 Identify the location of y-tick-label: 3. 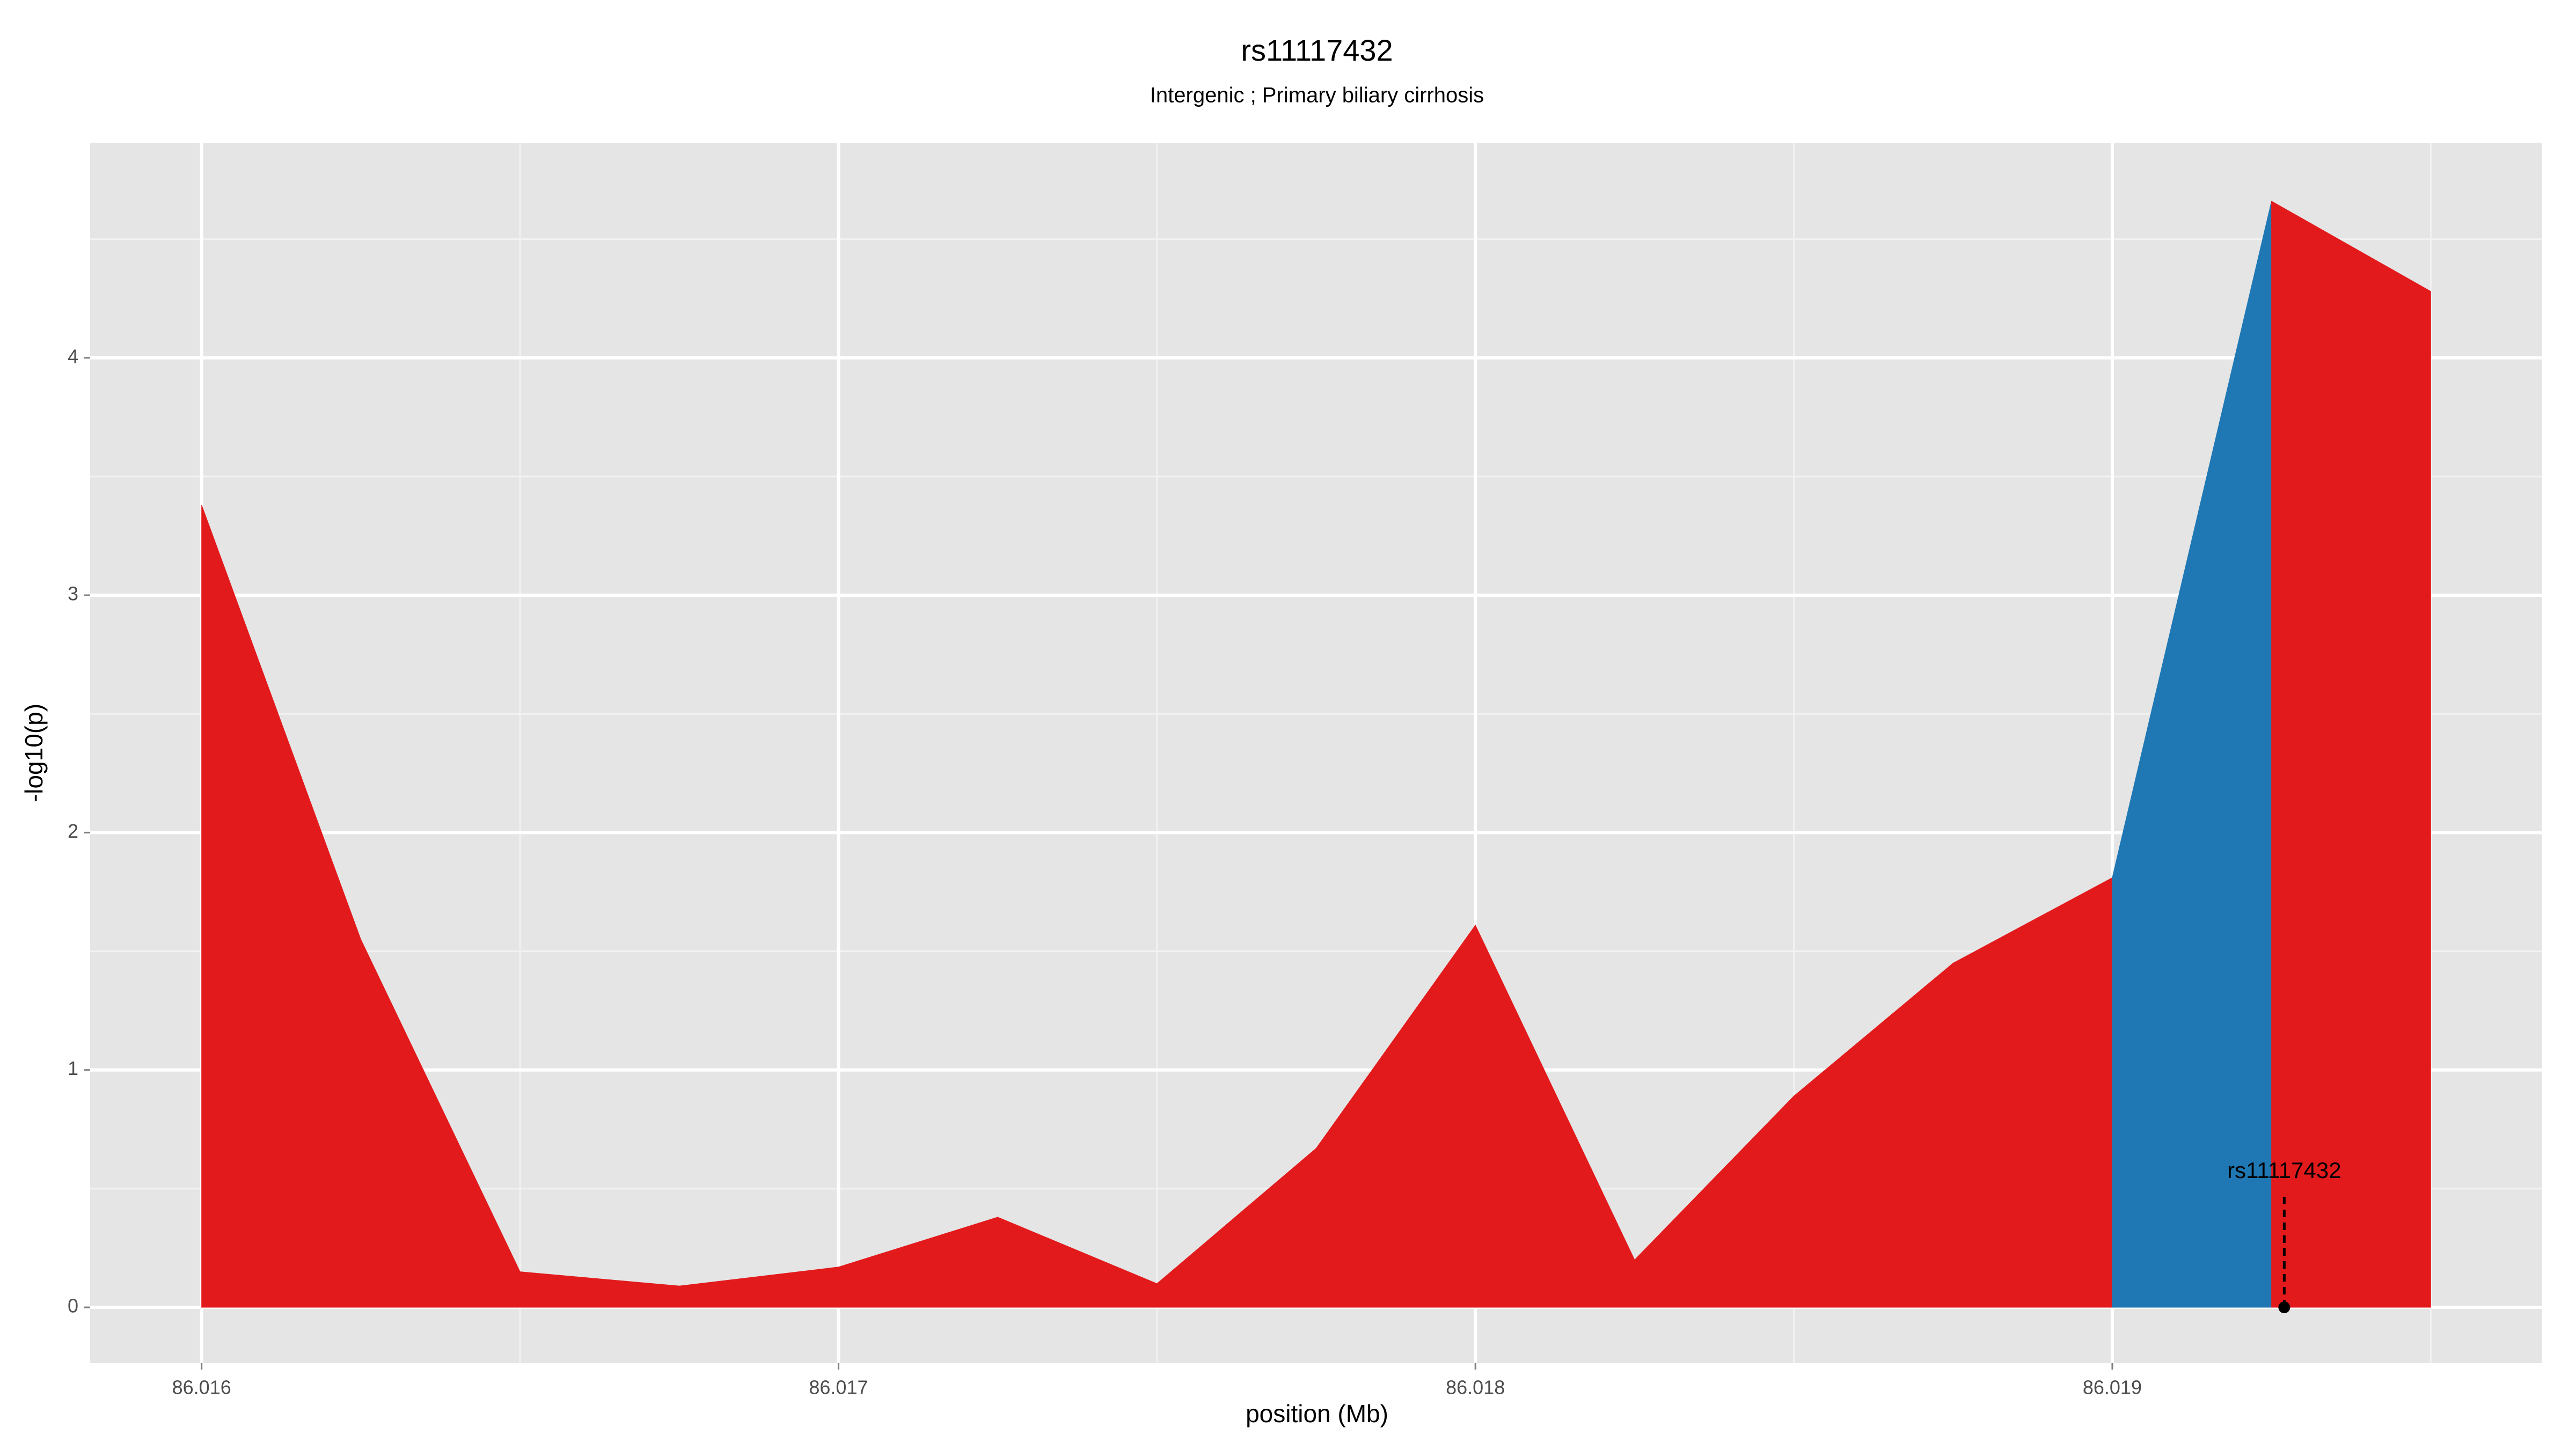
(73, 594).